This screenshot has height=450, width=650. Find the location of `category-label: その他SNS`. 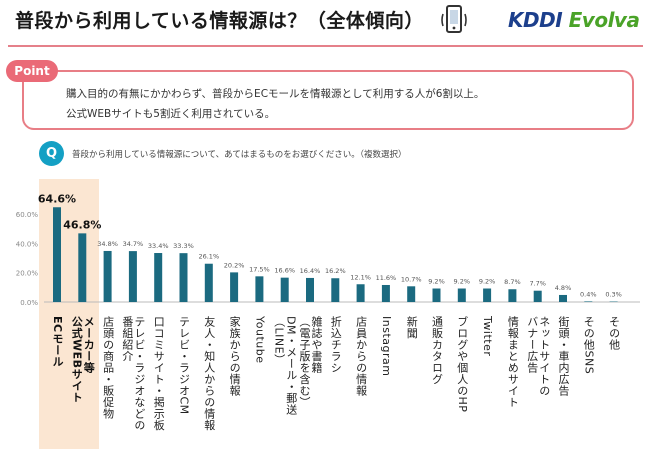

category-label: その他SNS is located at coordinates (589, 345).